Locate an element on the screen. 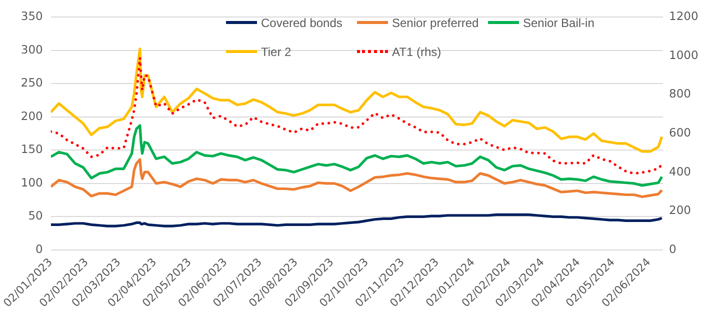 Image resolution: width=702 pixels, height=323 pixels. y-tick-label: 150 is located at coordinates (31, 149).